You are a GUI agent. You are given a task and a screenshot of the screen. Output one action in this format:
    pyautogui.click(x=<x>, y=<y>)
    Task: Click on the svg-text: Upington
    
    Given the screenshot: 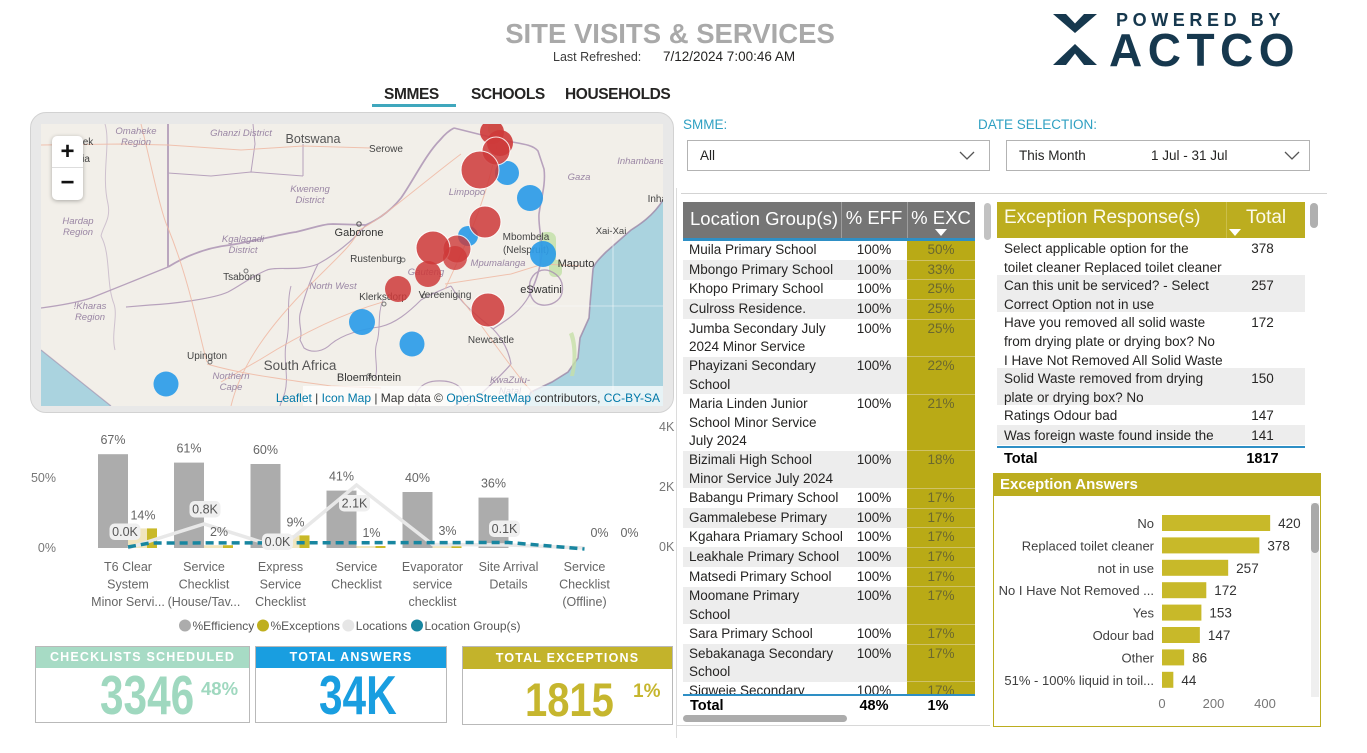 What is the action you would take?
    pyautogui.click(x=207, y=356)
    